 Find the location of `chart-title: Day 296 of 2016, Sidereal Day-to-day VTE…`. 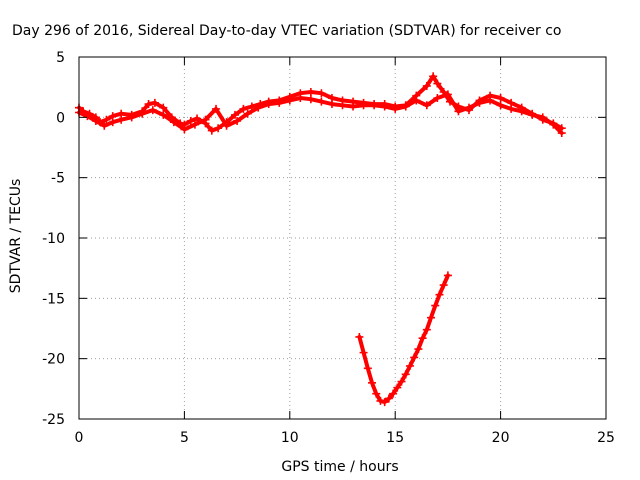

chart-title: Day 296 of 2016, Sidereal Day-to-day VTE… is located at coordinates (286, 31).